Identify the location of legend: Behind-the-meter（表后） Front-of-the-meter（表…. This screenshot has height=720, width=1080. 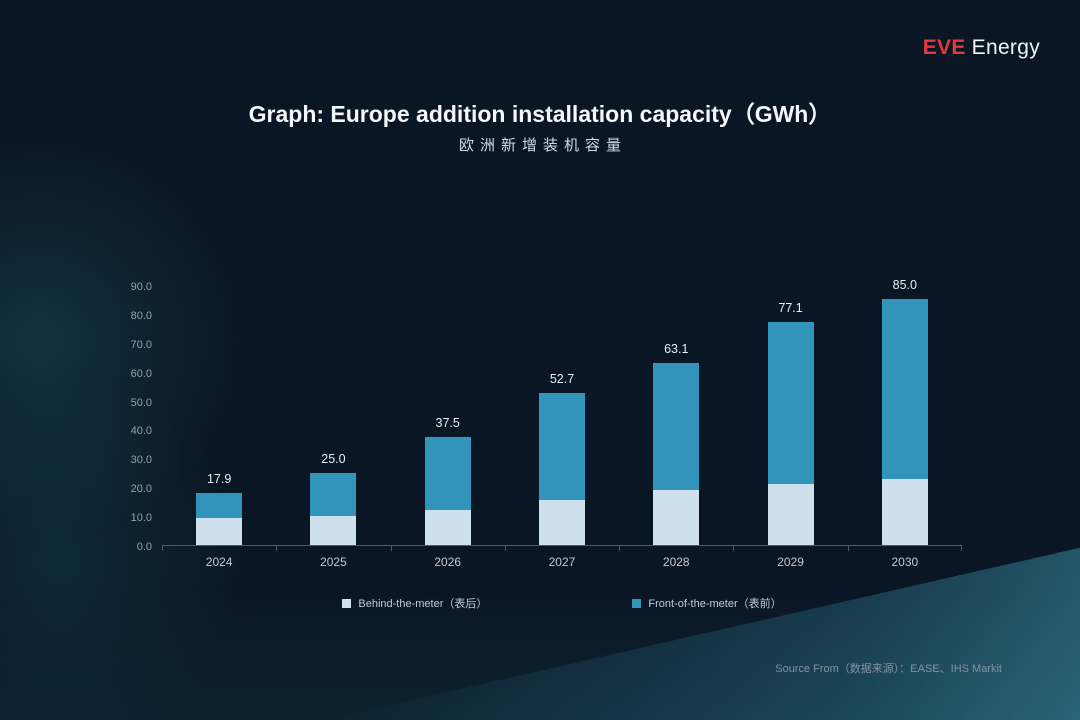
(562, 603).